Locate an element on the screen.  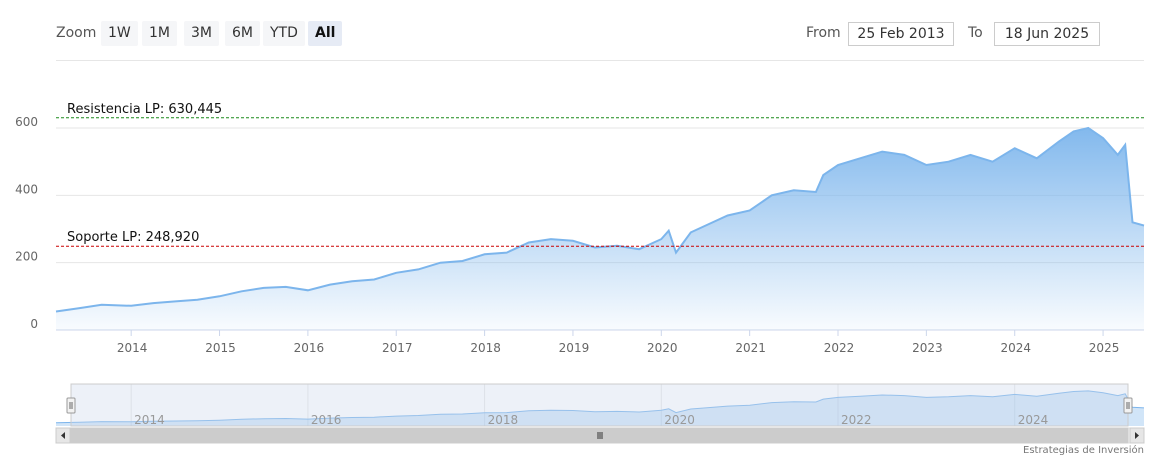
navigator: 2014 2016 2018 2020 2022 2024 is located at coordinates (600, 405).